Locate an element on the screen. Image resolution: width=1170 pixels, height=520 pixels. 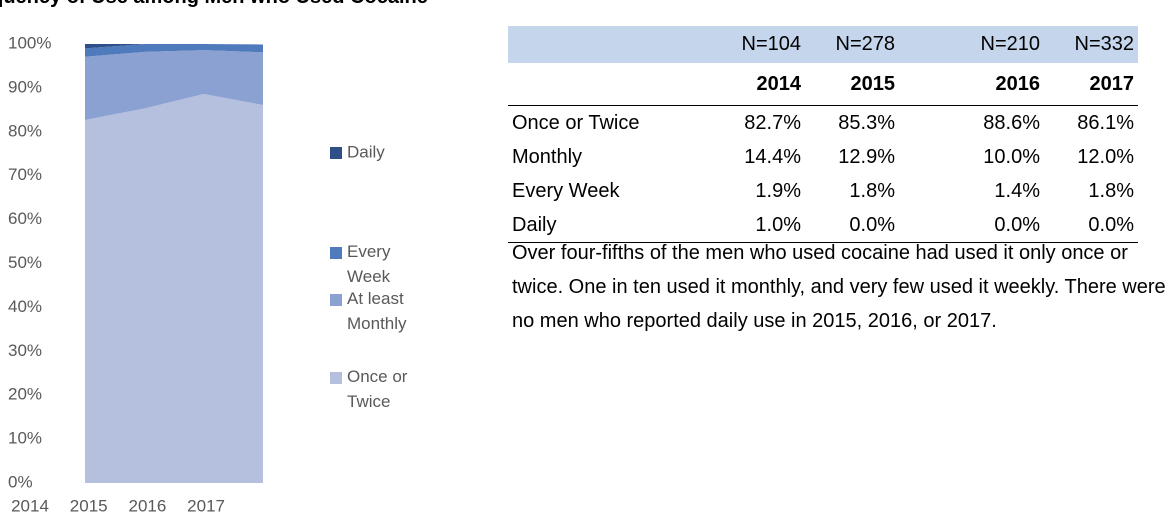
table-row: Monthly 14.4% 12.9% 10.0% 12.0% is located at coordinates (823, 157).